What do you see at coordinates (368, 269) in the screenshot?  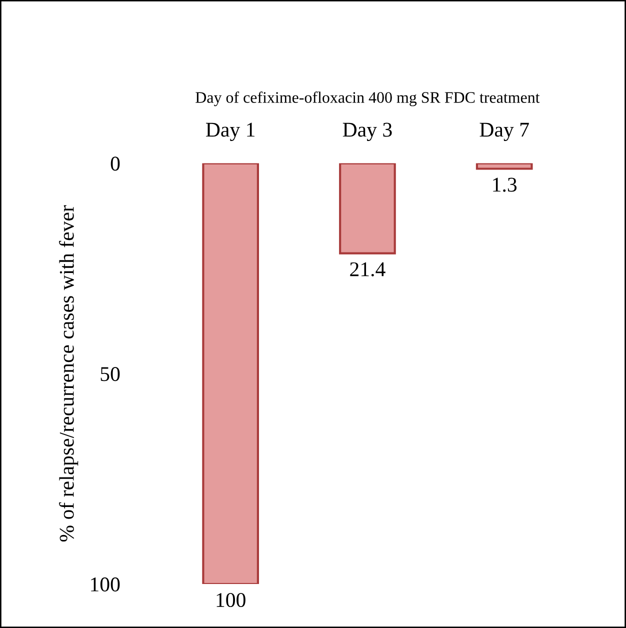 I see `data-label: 21.4` at bounding box center [368, 269].